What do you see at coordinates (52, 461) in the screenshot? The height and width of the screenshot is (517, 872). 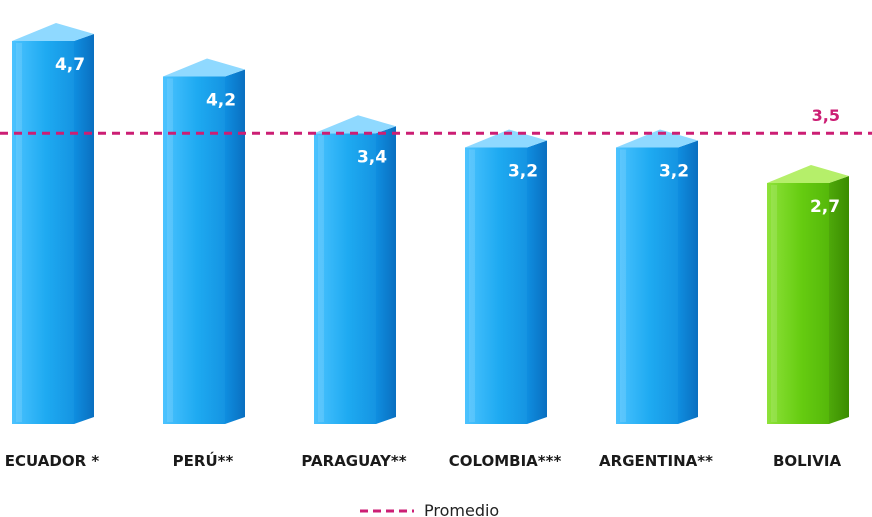 I see `category-label: ECUADOR *` at bounding box center [52, 461].